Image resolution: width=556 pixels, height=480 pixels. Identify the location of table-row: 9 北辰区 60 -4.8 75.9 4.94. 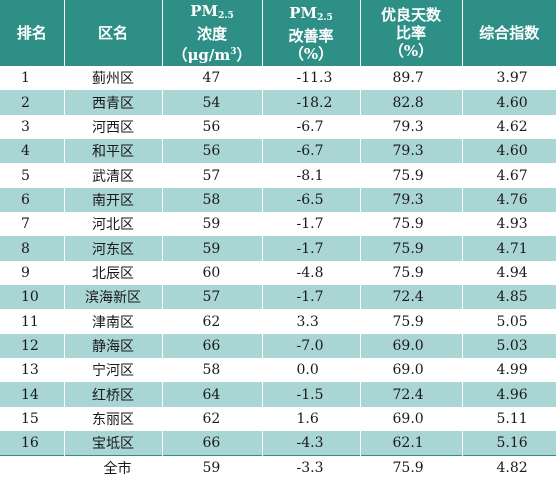
(278, 273).